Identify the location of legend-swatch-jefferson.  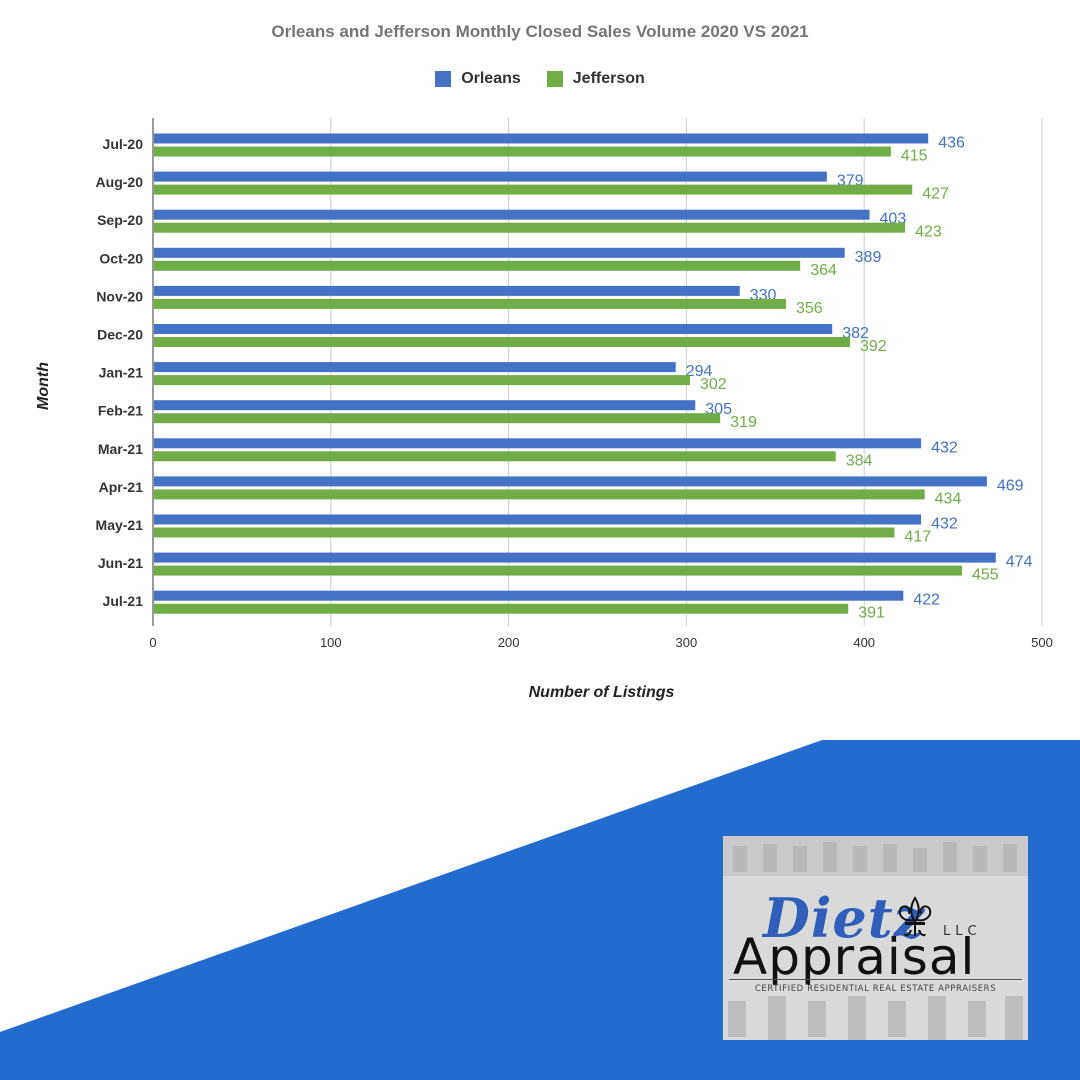
(554, 79).